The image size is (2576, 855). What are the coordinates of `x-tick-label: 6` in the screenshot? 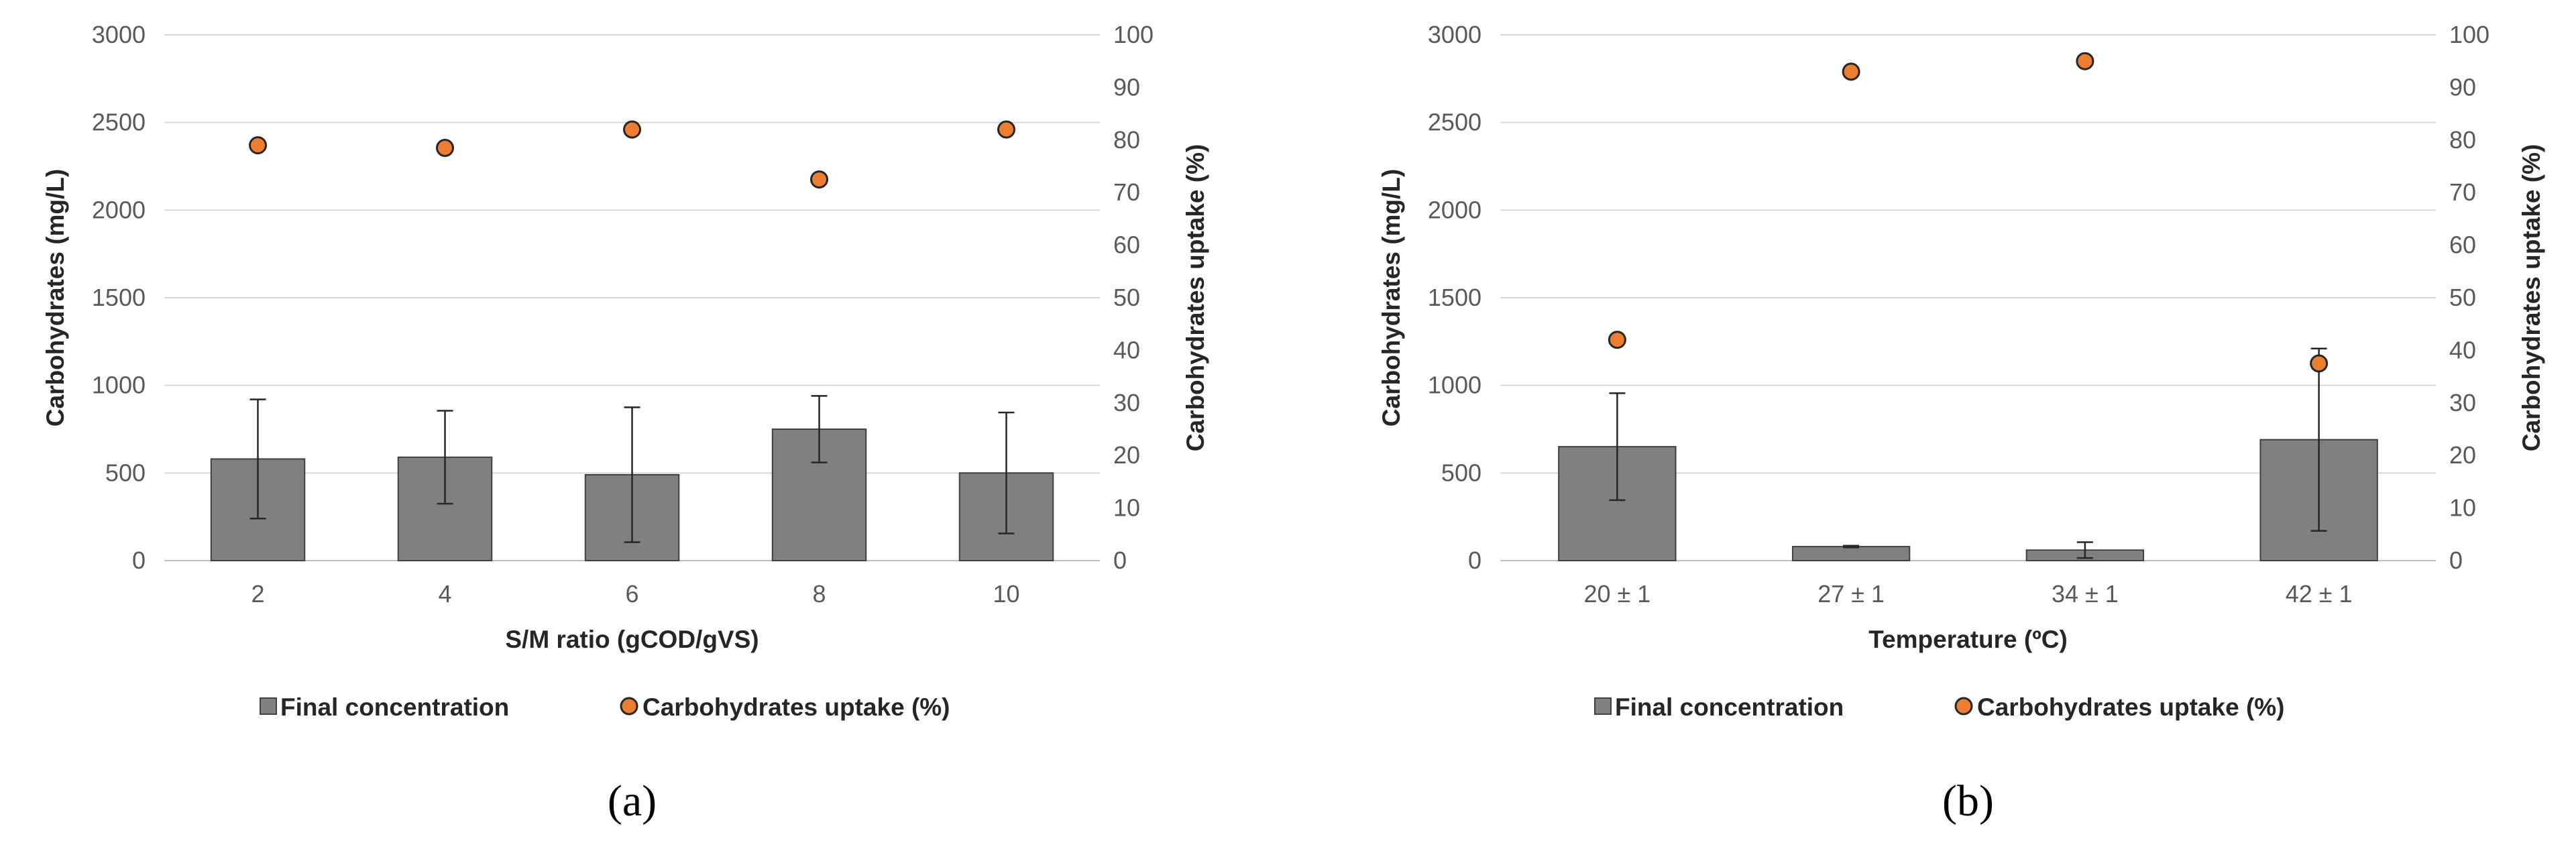 It's located at (631, 594).